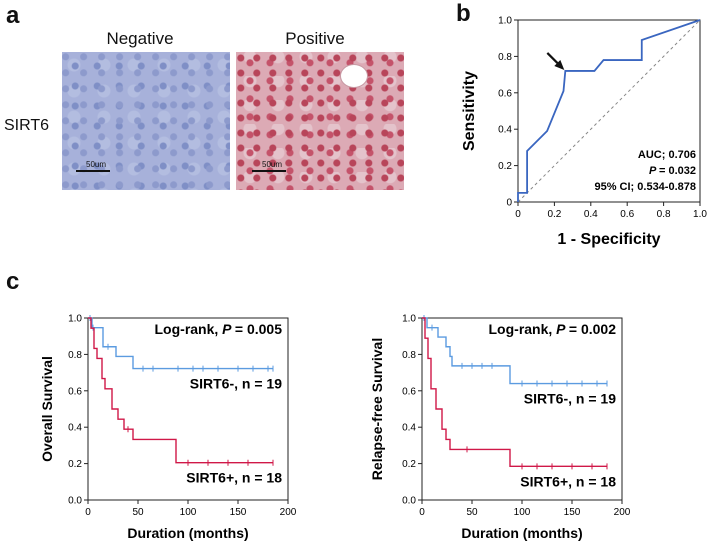 The width and height of the screenshot is (709, 557). I want to click on km-y-axis-label: Overall Survival, so click(47, 409).